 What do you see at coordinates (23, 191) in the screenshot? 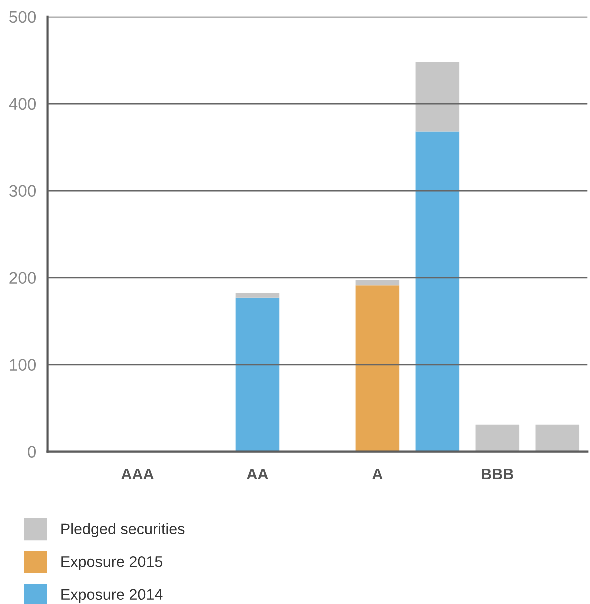
I see `y-tick-label: 300` at bounding box center [23, 191].